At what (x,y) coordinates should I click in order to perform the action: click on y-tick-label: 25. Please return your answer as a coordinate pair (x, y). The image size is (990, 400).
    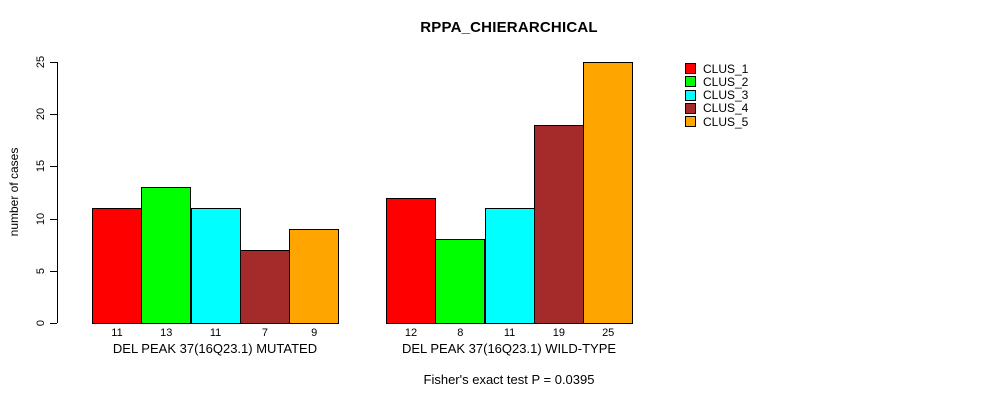
    Looking at the image, I should click on (41, 62).